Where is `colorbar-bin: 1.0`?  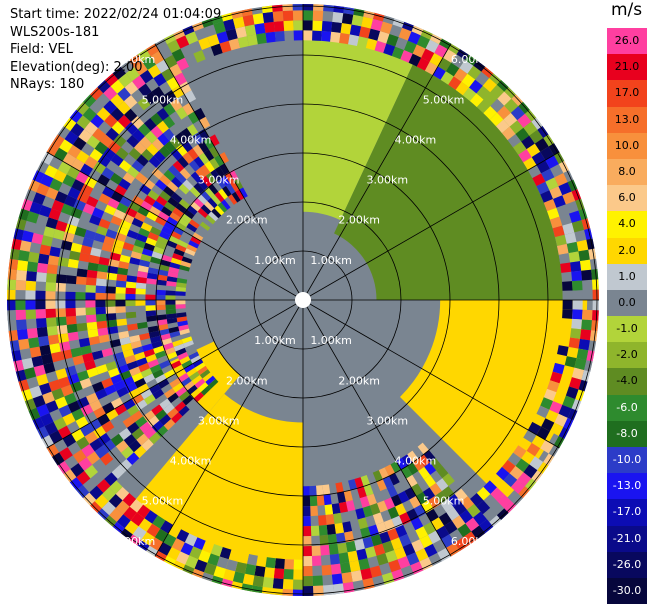 colorbar-bin: 1.0 is located at coordinates (627, 276).